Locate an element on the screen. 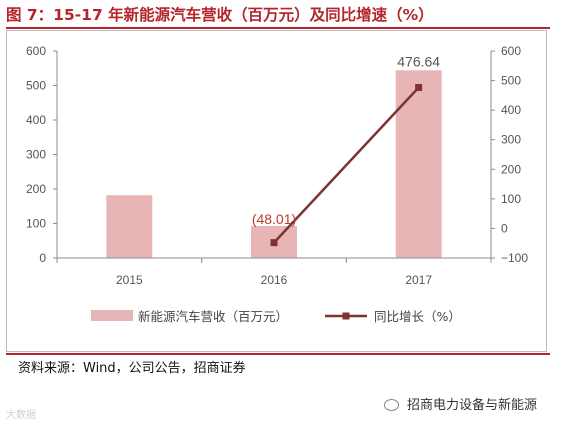  left-axis: 0 100 200 300 400 500 600 is located at coordinates (42, 154).